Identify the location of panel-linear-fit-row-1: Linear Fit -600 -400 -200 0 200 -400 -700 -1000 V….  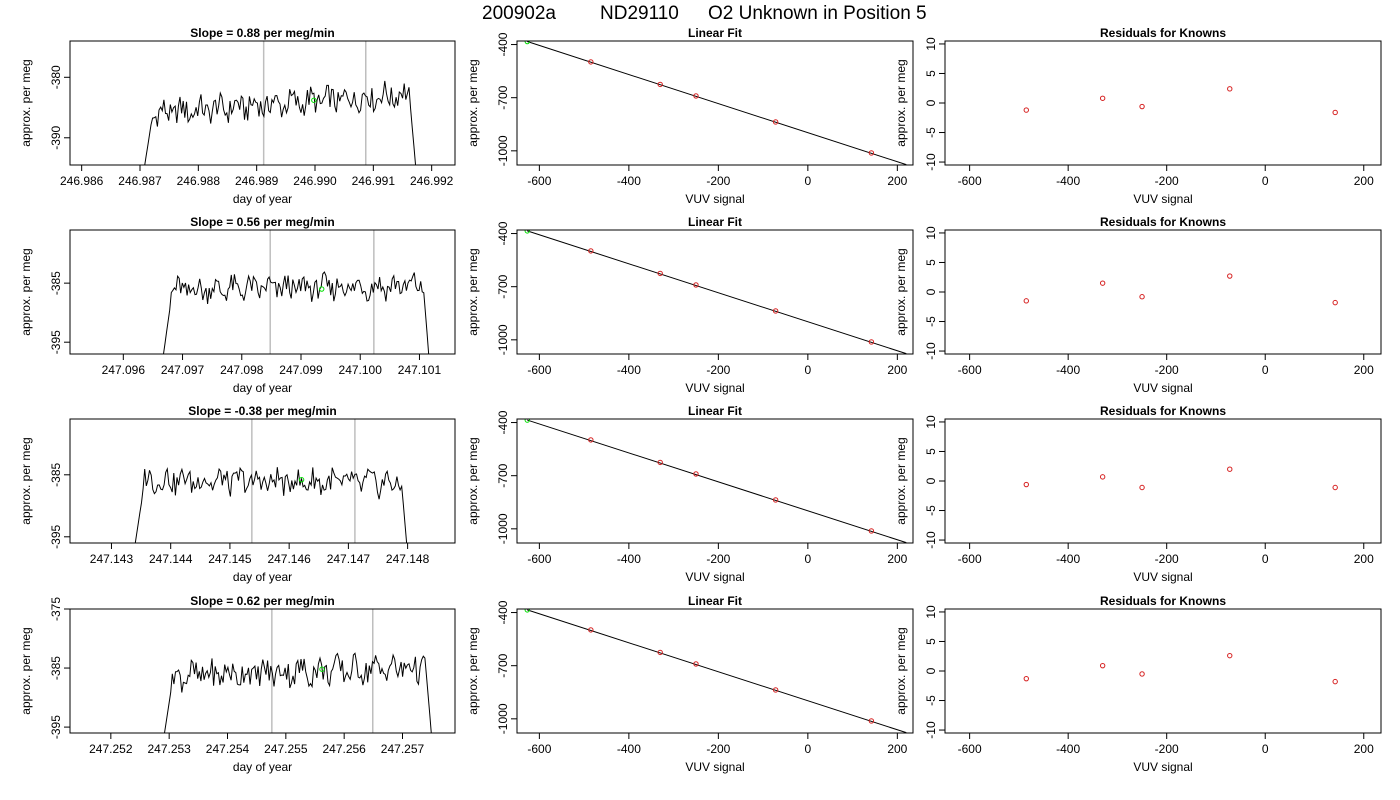
(690, 116).